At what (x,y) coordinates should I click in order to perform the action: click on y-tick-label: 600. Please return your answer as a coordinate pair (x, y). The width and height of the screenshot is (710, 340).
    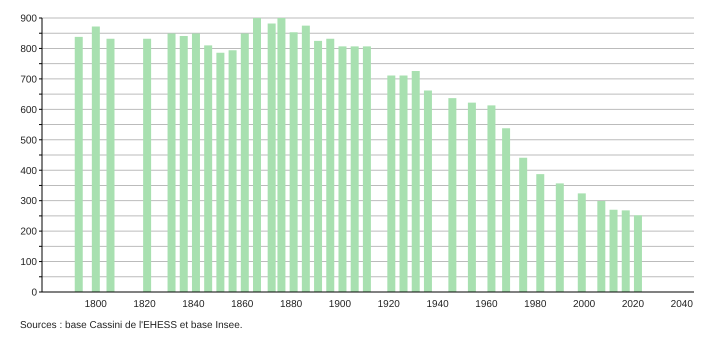
    Looking at the image, I should click on (29, 110).